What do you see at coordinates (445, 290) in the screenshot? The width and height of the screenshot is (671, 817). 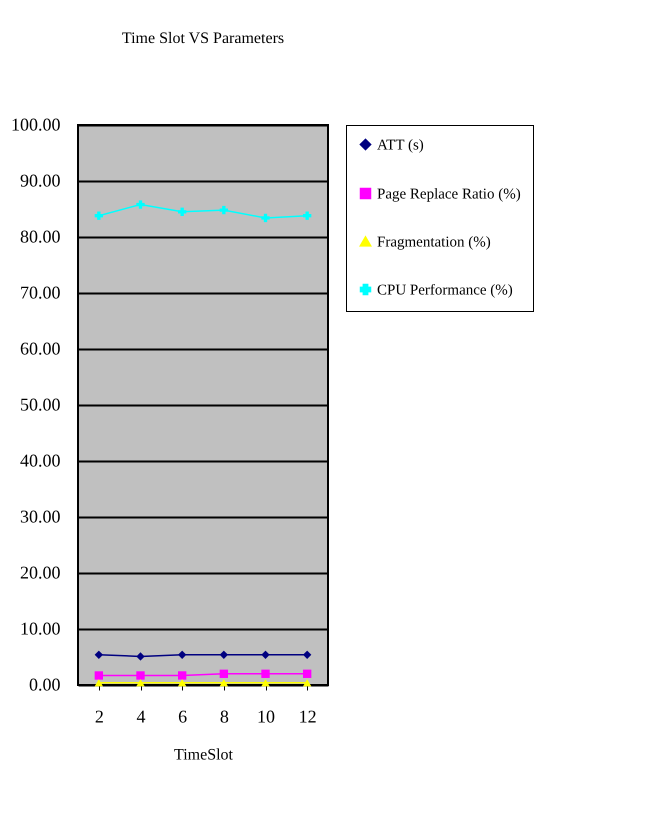 I see `legend-label: CPU Performance (%)` at bounding box center [445, 290].